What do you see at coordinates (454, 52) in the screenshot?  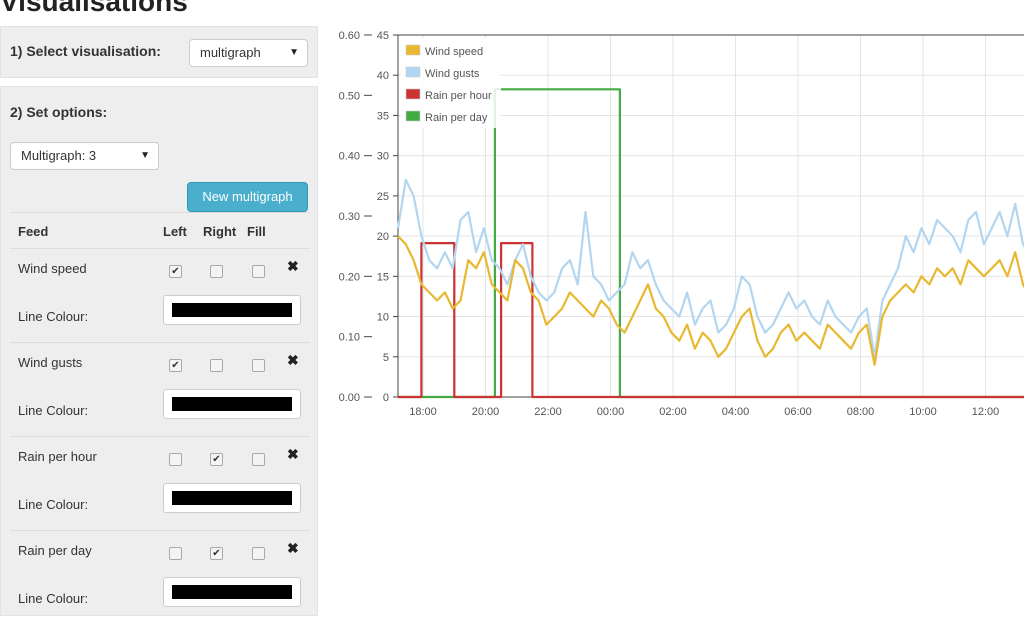 I see `legend-label: Wind speed` at bounding box center [454, 52].